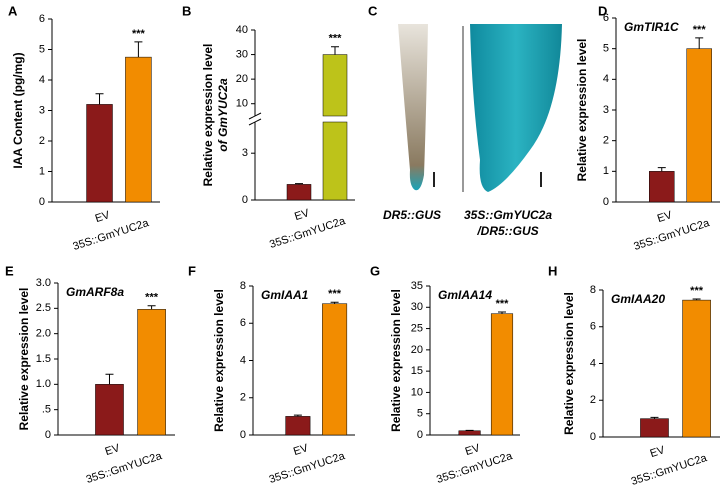 This screenshot has width=728, height=504. I want to click on image-label: /DR5::GUS, so click(507, 231).